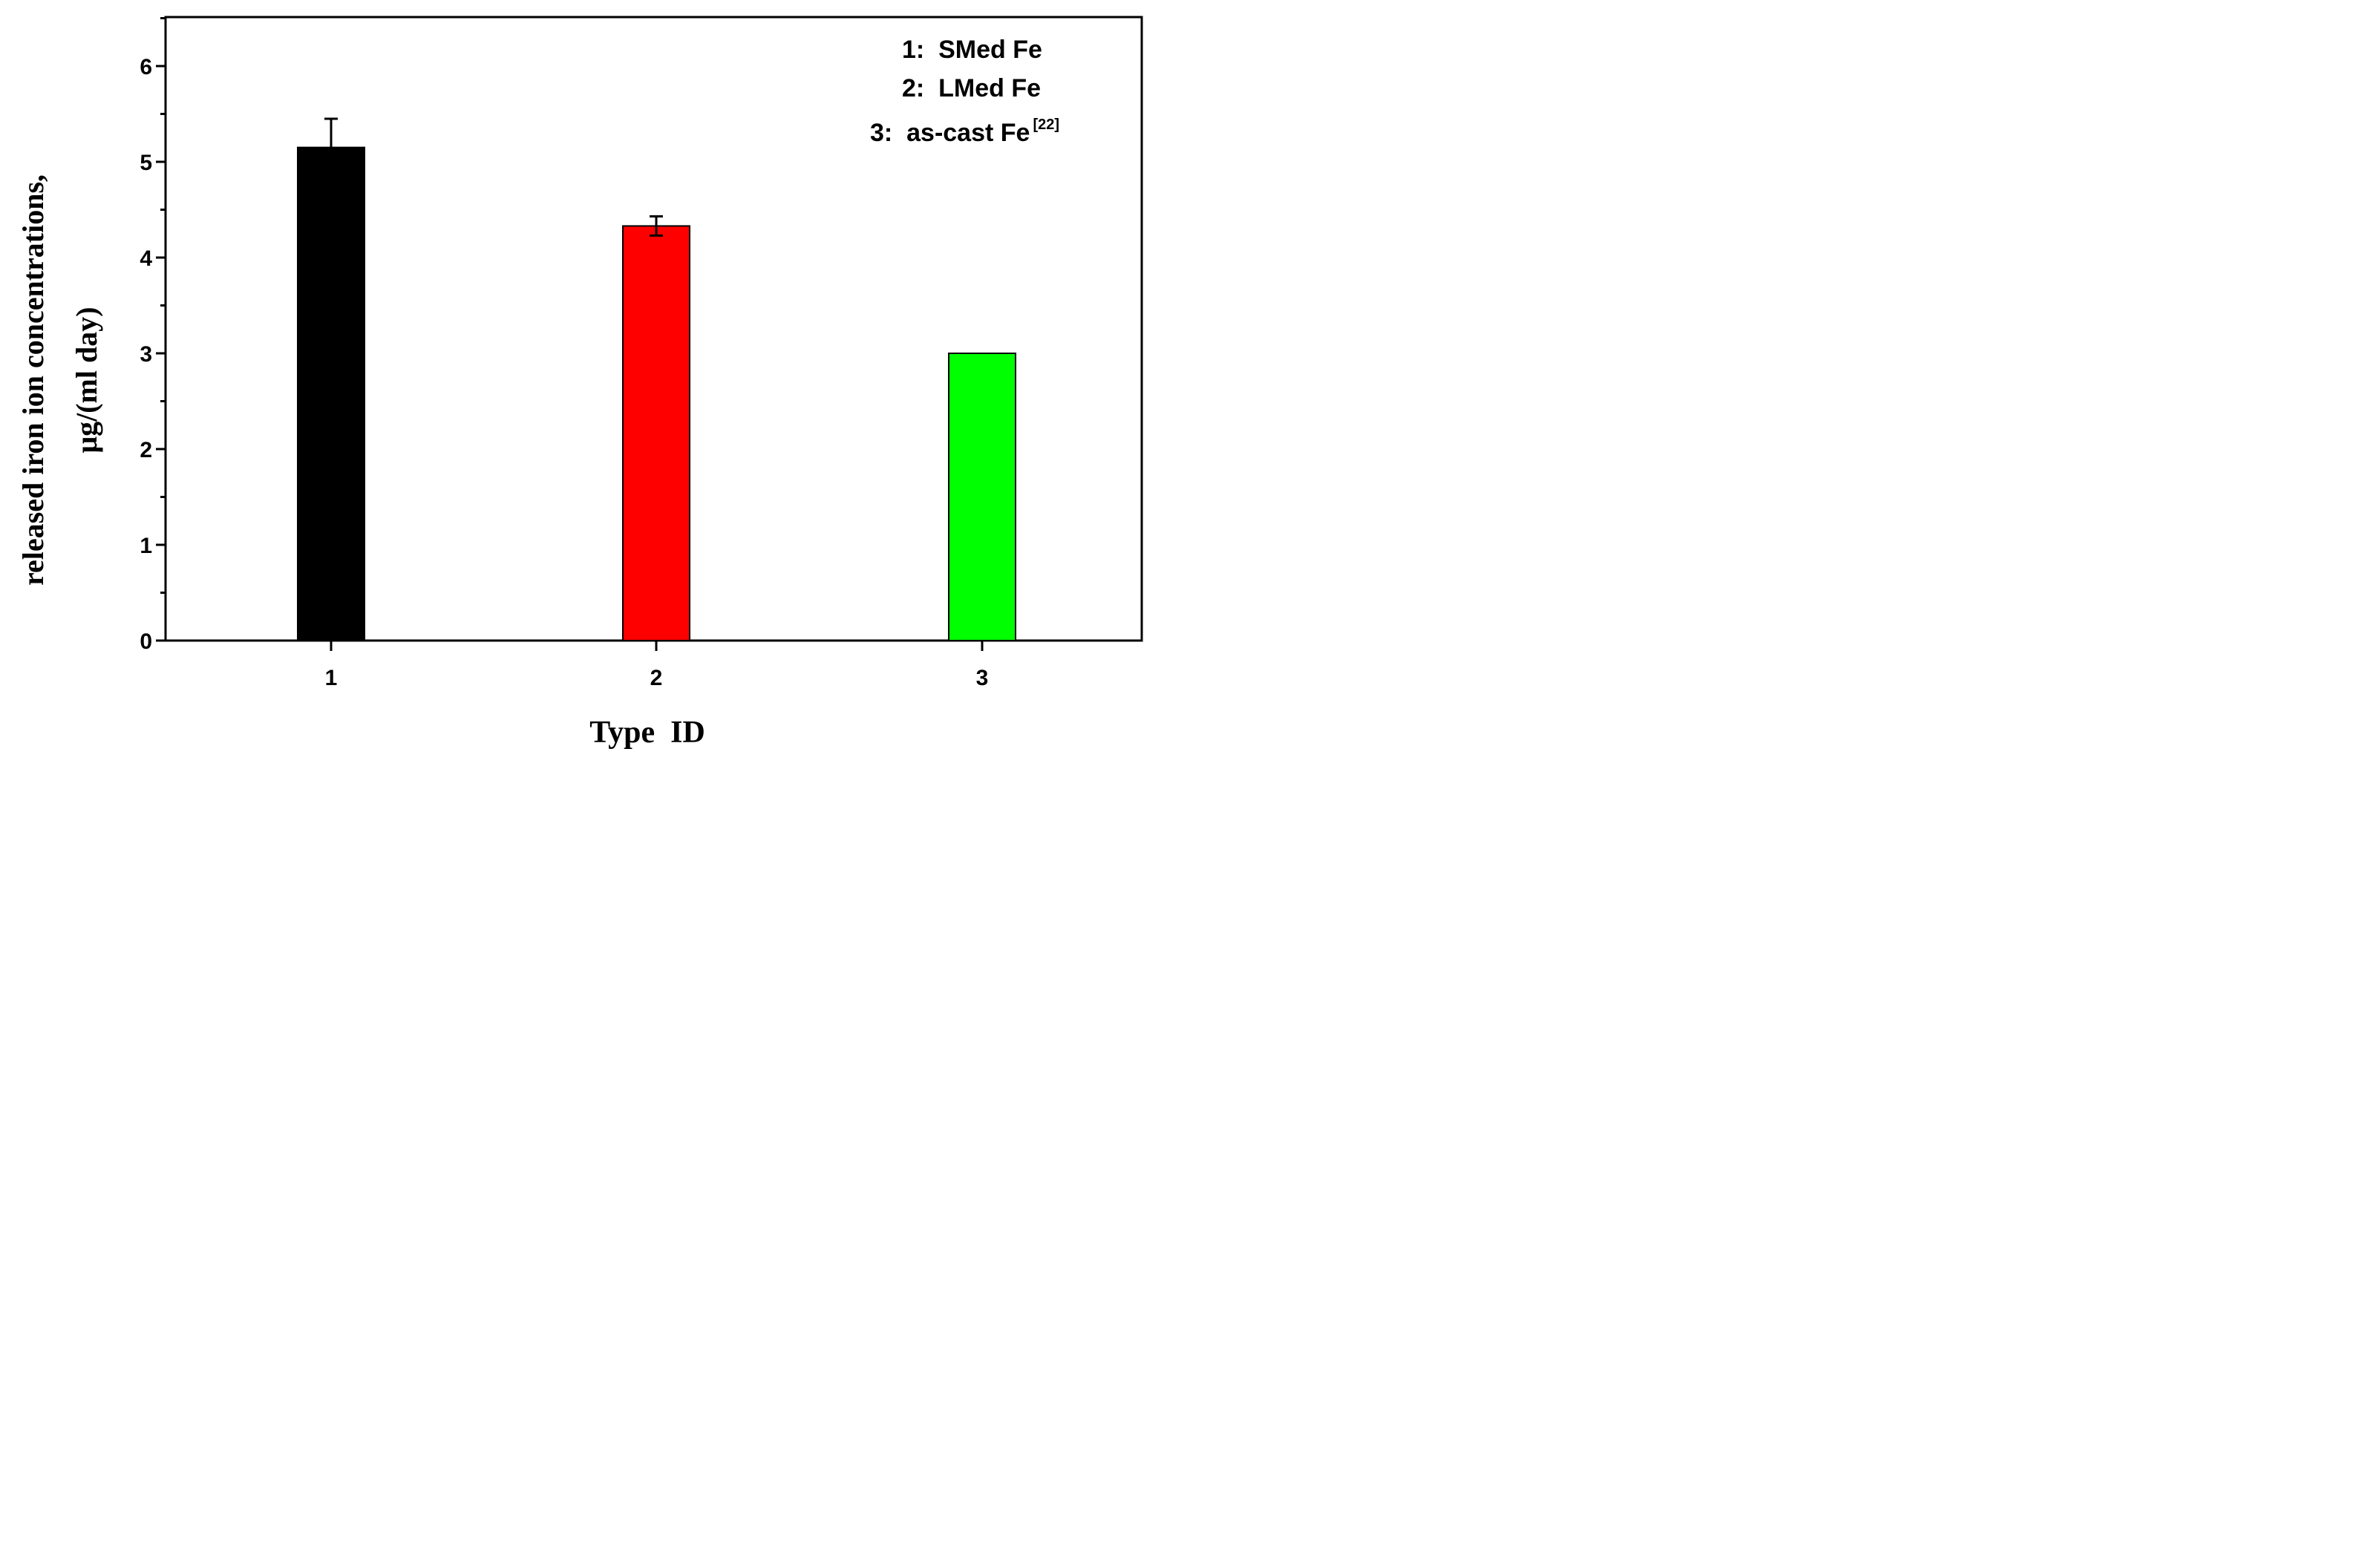 Image resolution: width=2380 pixels, height=1558 pixels. Describe the element at coordinates (494, 177) in the screenshot. I see `error-bars` at that location.